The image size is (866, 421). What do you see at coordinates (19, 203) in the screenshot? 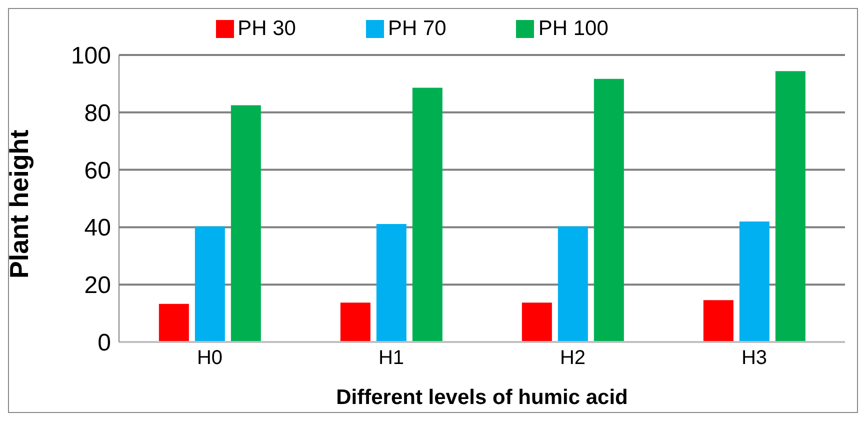
I see `y-axis-title: Plant height` at bounding box center [19, 203].